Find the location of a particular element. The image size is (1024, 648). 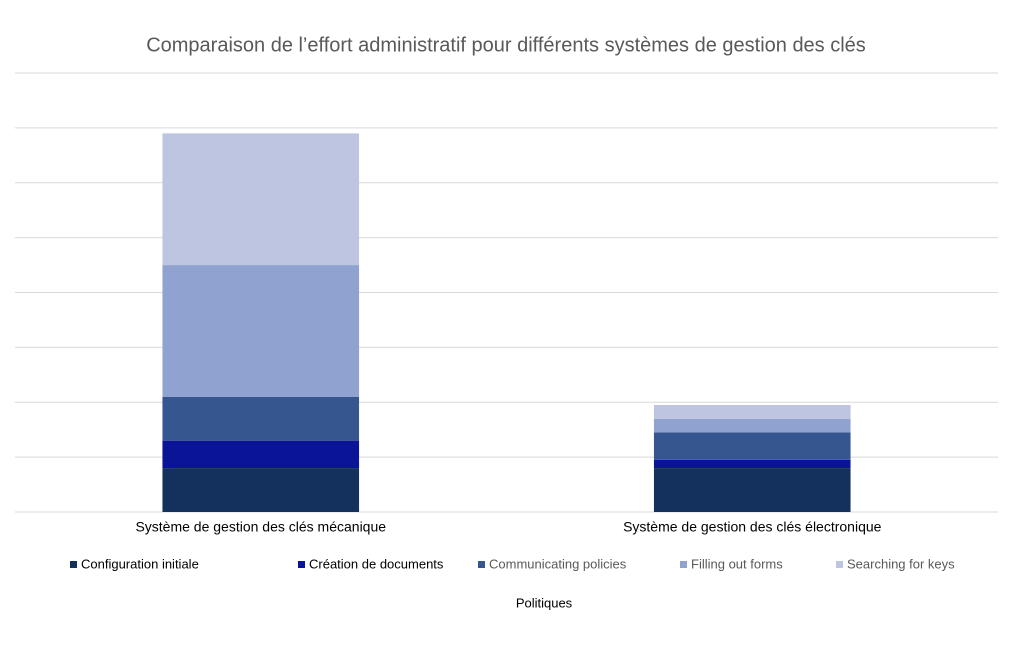

x-tick-label: Système de gestion des clés électronique is located at coordinates (752, 527).